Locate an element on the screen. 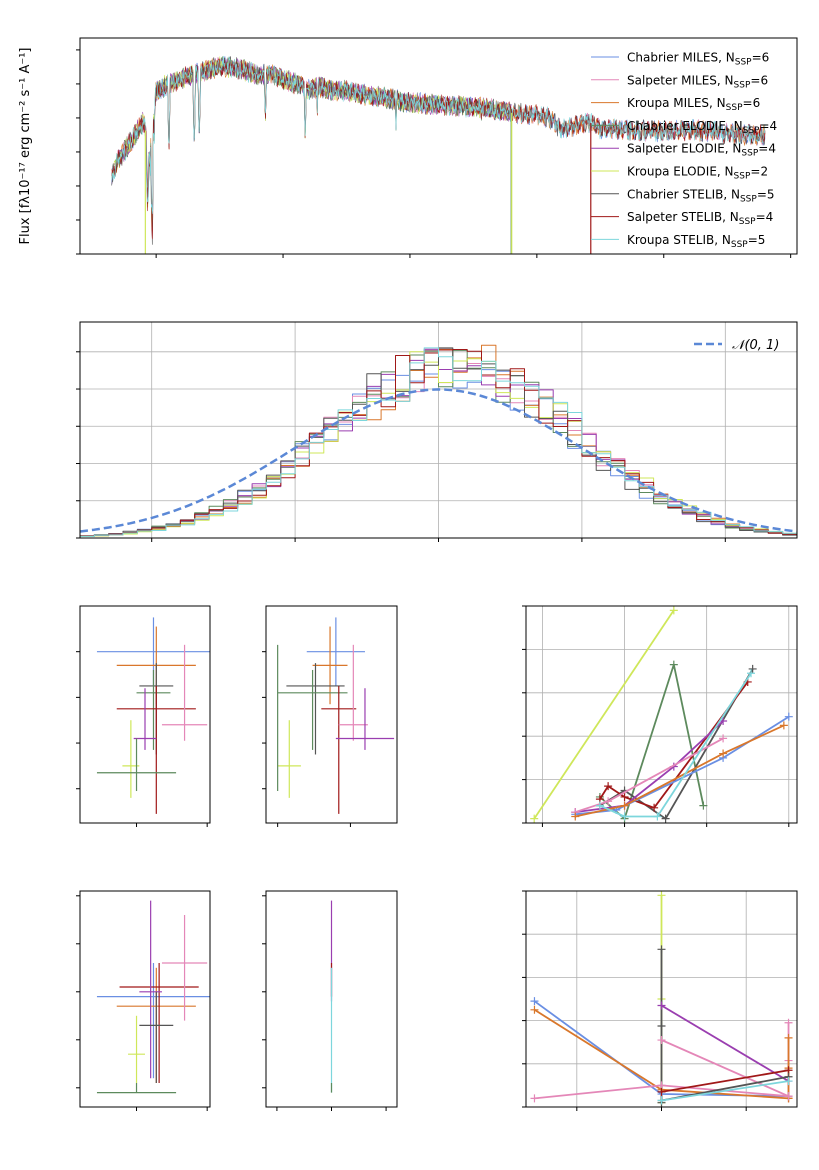 Image resolution: width=819 pixels, height=1170 pixels. legend: 𝒩(0, 1) is located at coordinates (736, 345).